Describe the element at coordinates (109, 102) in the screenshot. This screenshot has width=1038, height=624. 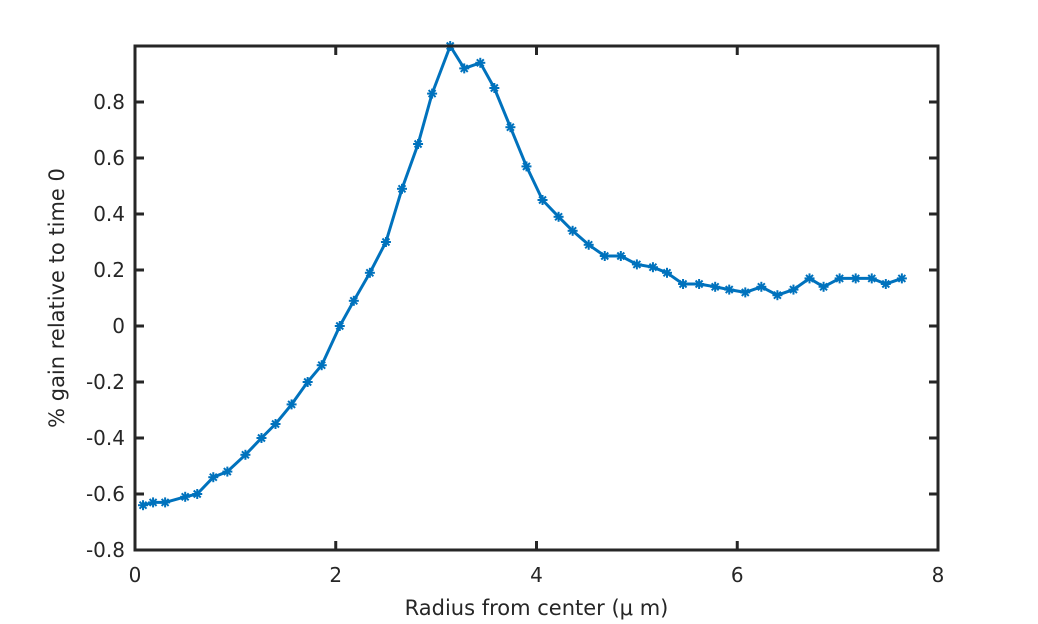
I see `y-tick-label: 0.8` at that location.